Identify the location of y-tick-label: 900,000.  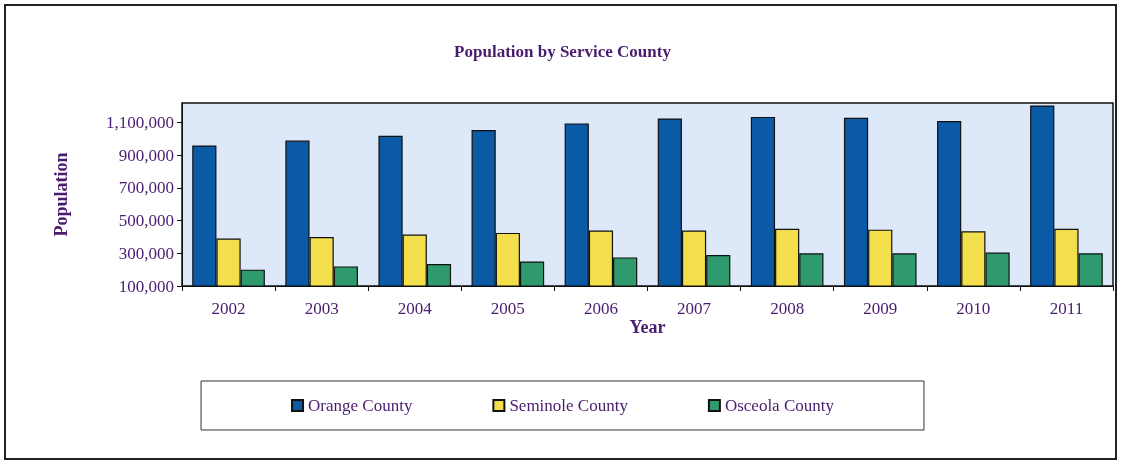
(146, 155).